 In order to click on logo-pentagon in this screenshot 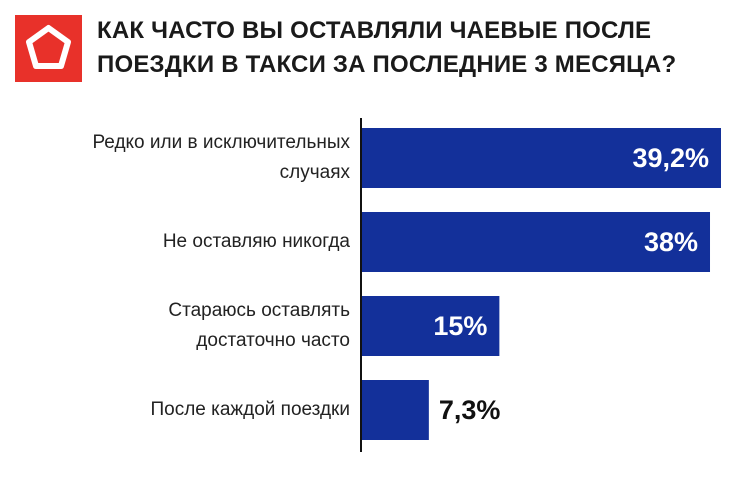, I will do `click(48, 47)`.